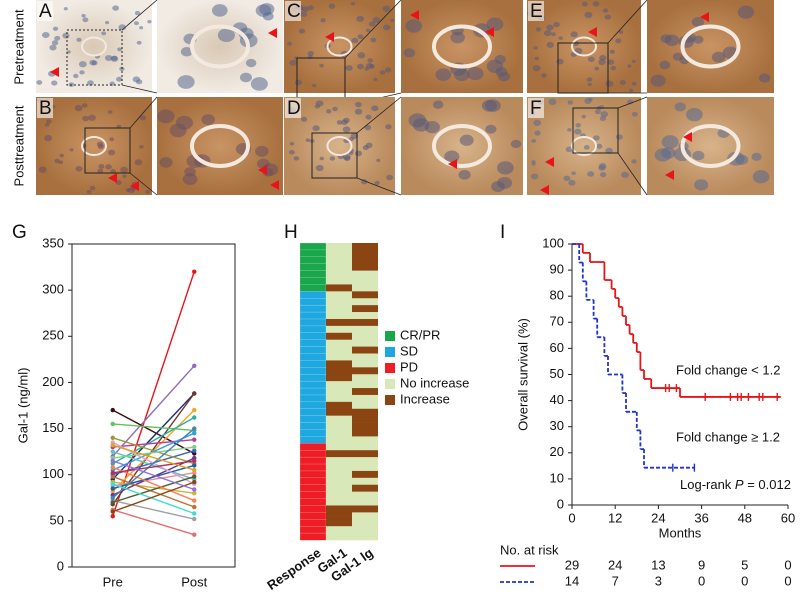 Image resolution: width=800 pixels, height=593 pixels. What do you see at coordinates (560, 503) in the screenshot?
I see `y-tick-label: 0` at bounding box center [560, 503].